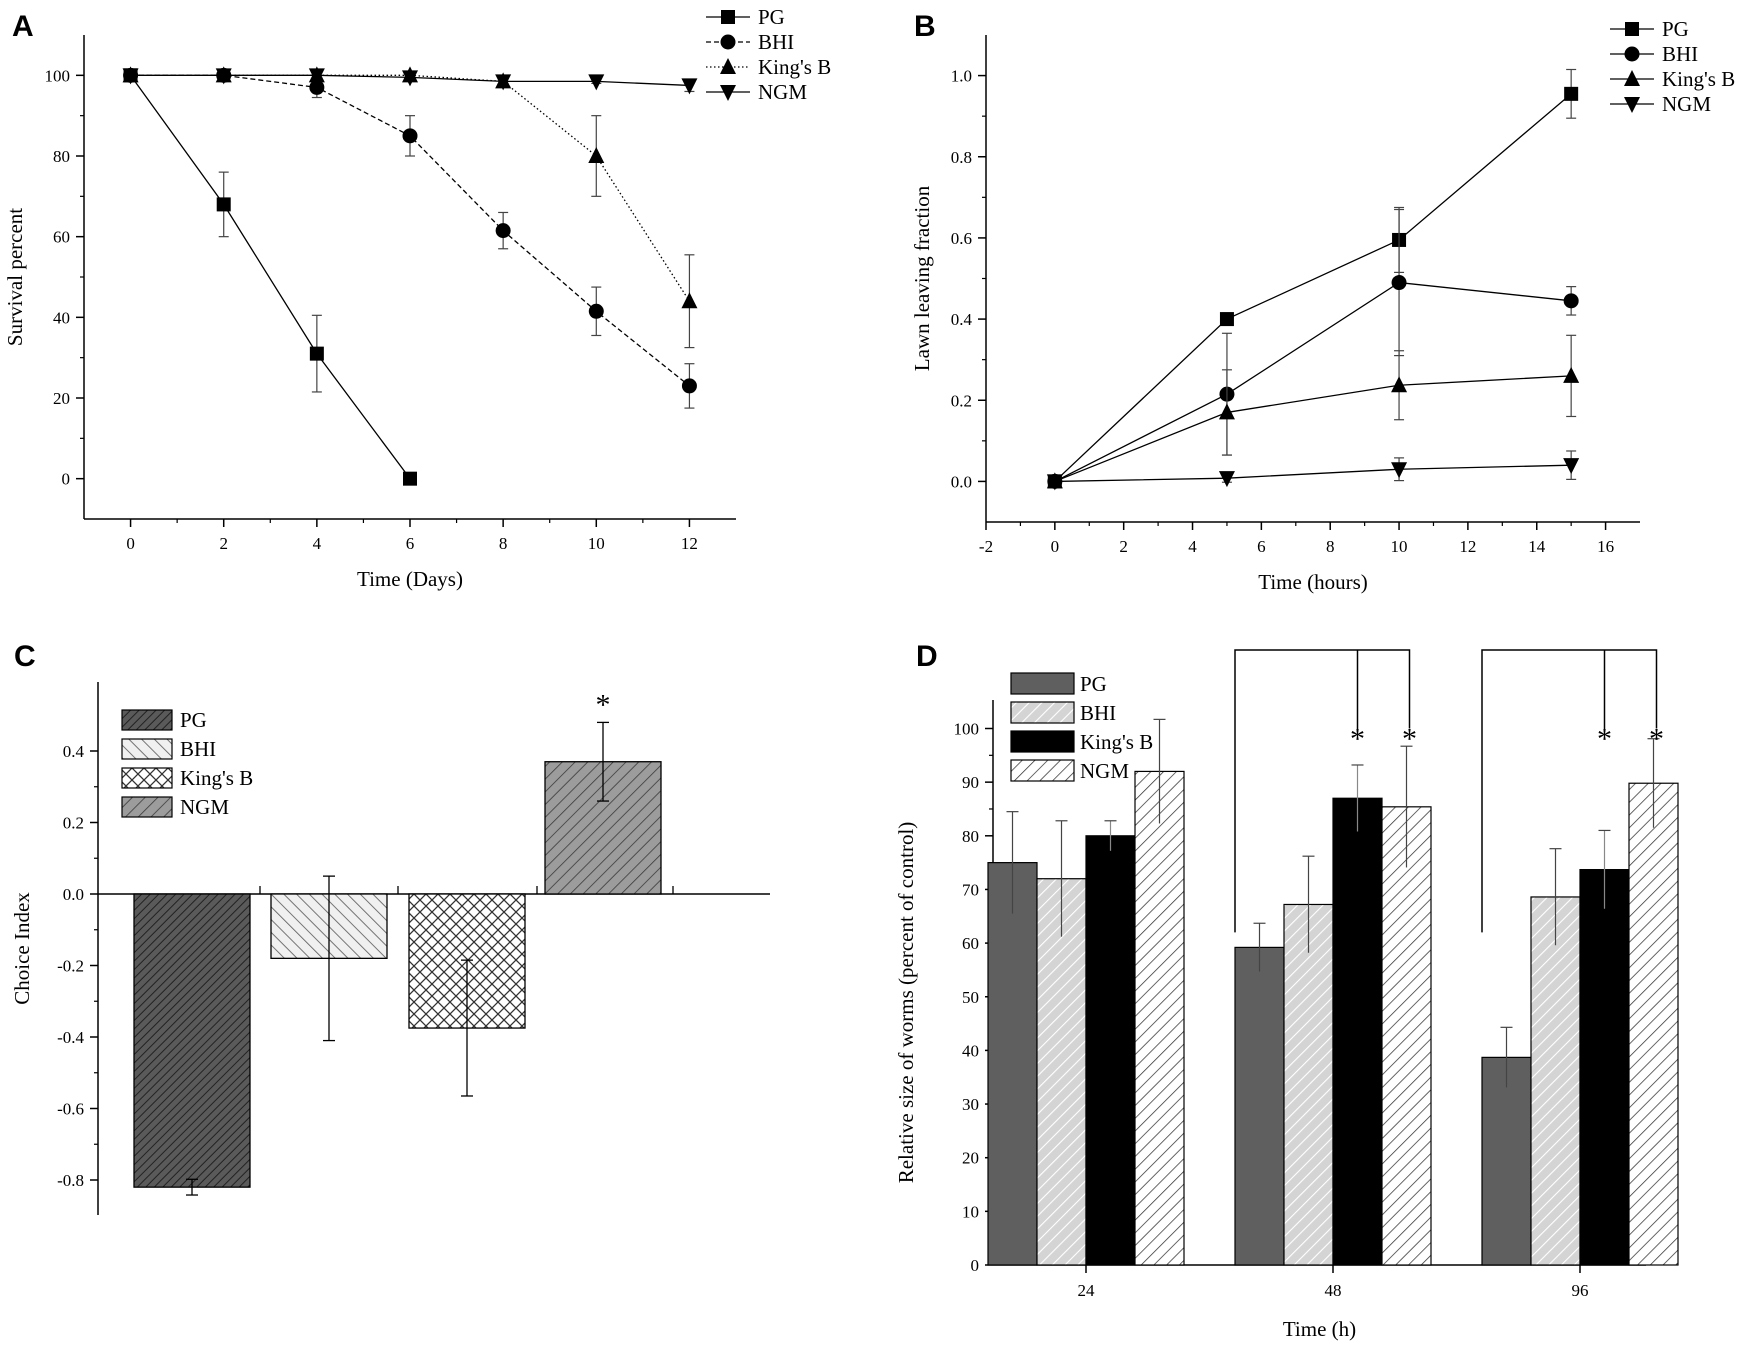 The width and height of the screenshot is (1750, 1356). I want to click on panel-c-significance-star: *, so click(603, 704).